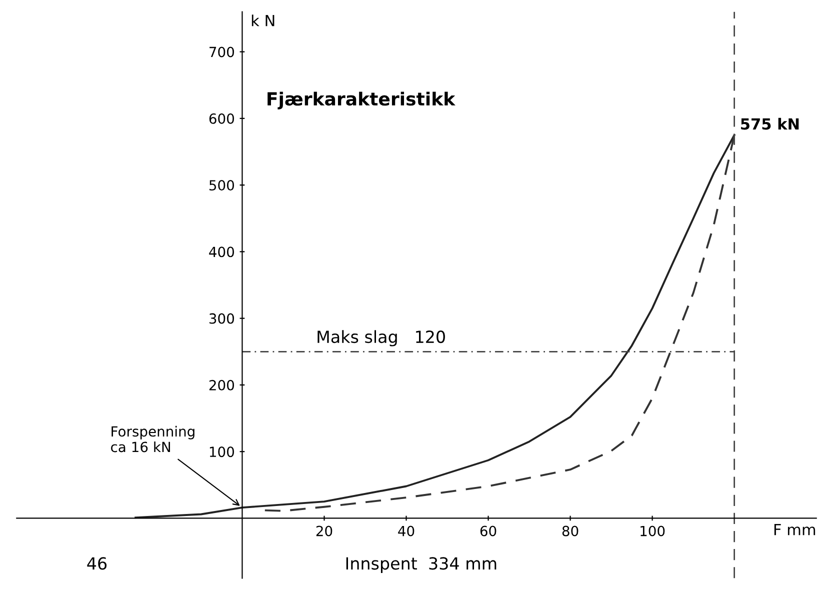 The width and height of the screenshot is (833, 590). Describe the element at coordinates (324, 531) in the screenshot. I see `x-tick-label: 20` at that location.